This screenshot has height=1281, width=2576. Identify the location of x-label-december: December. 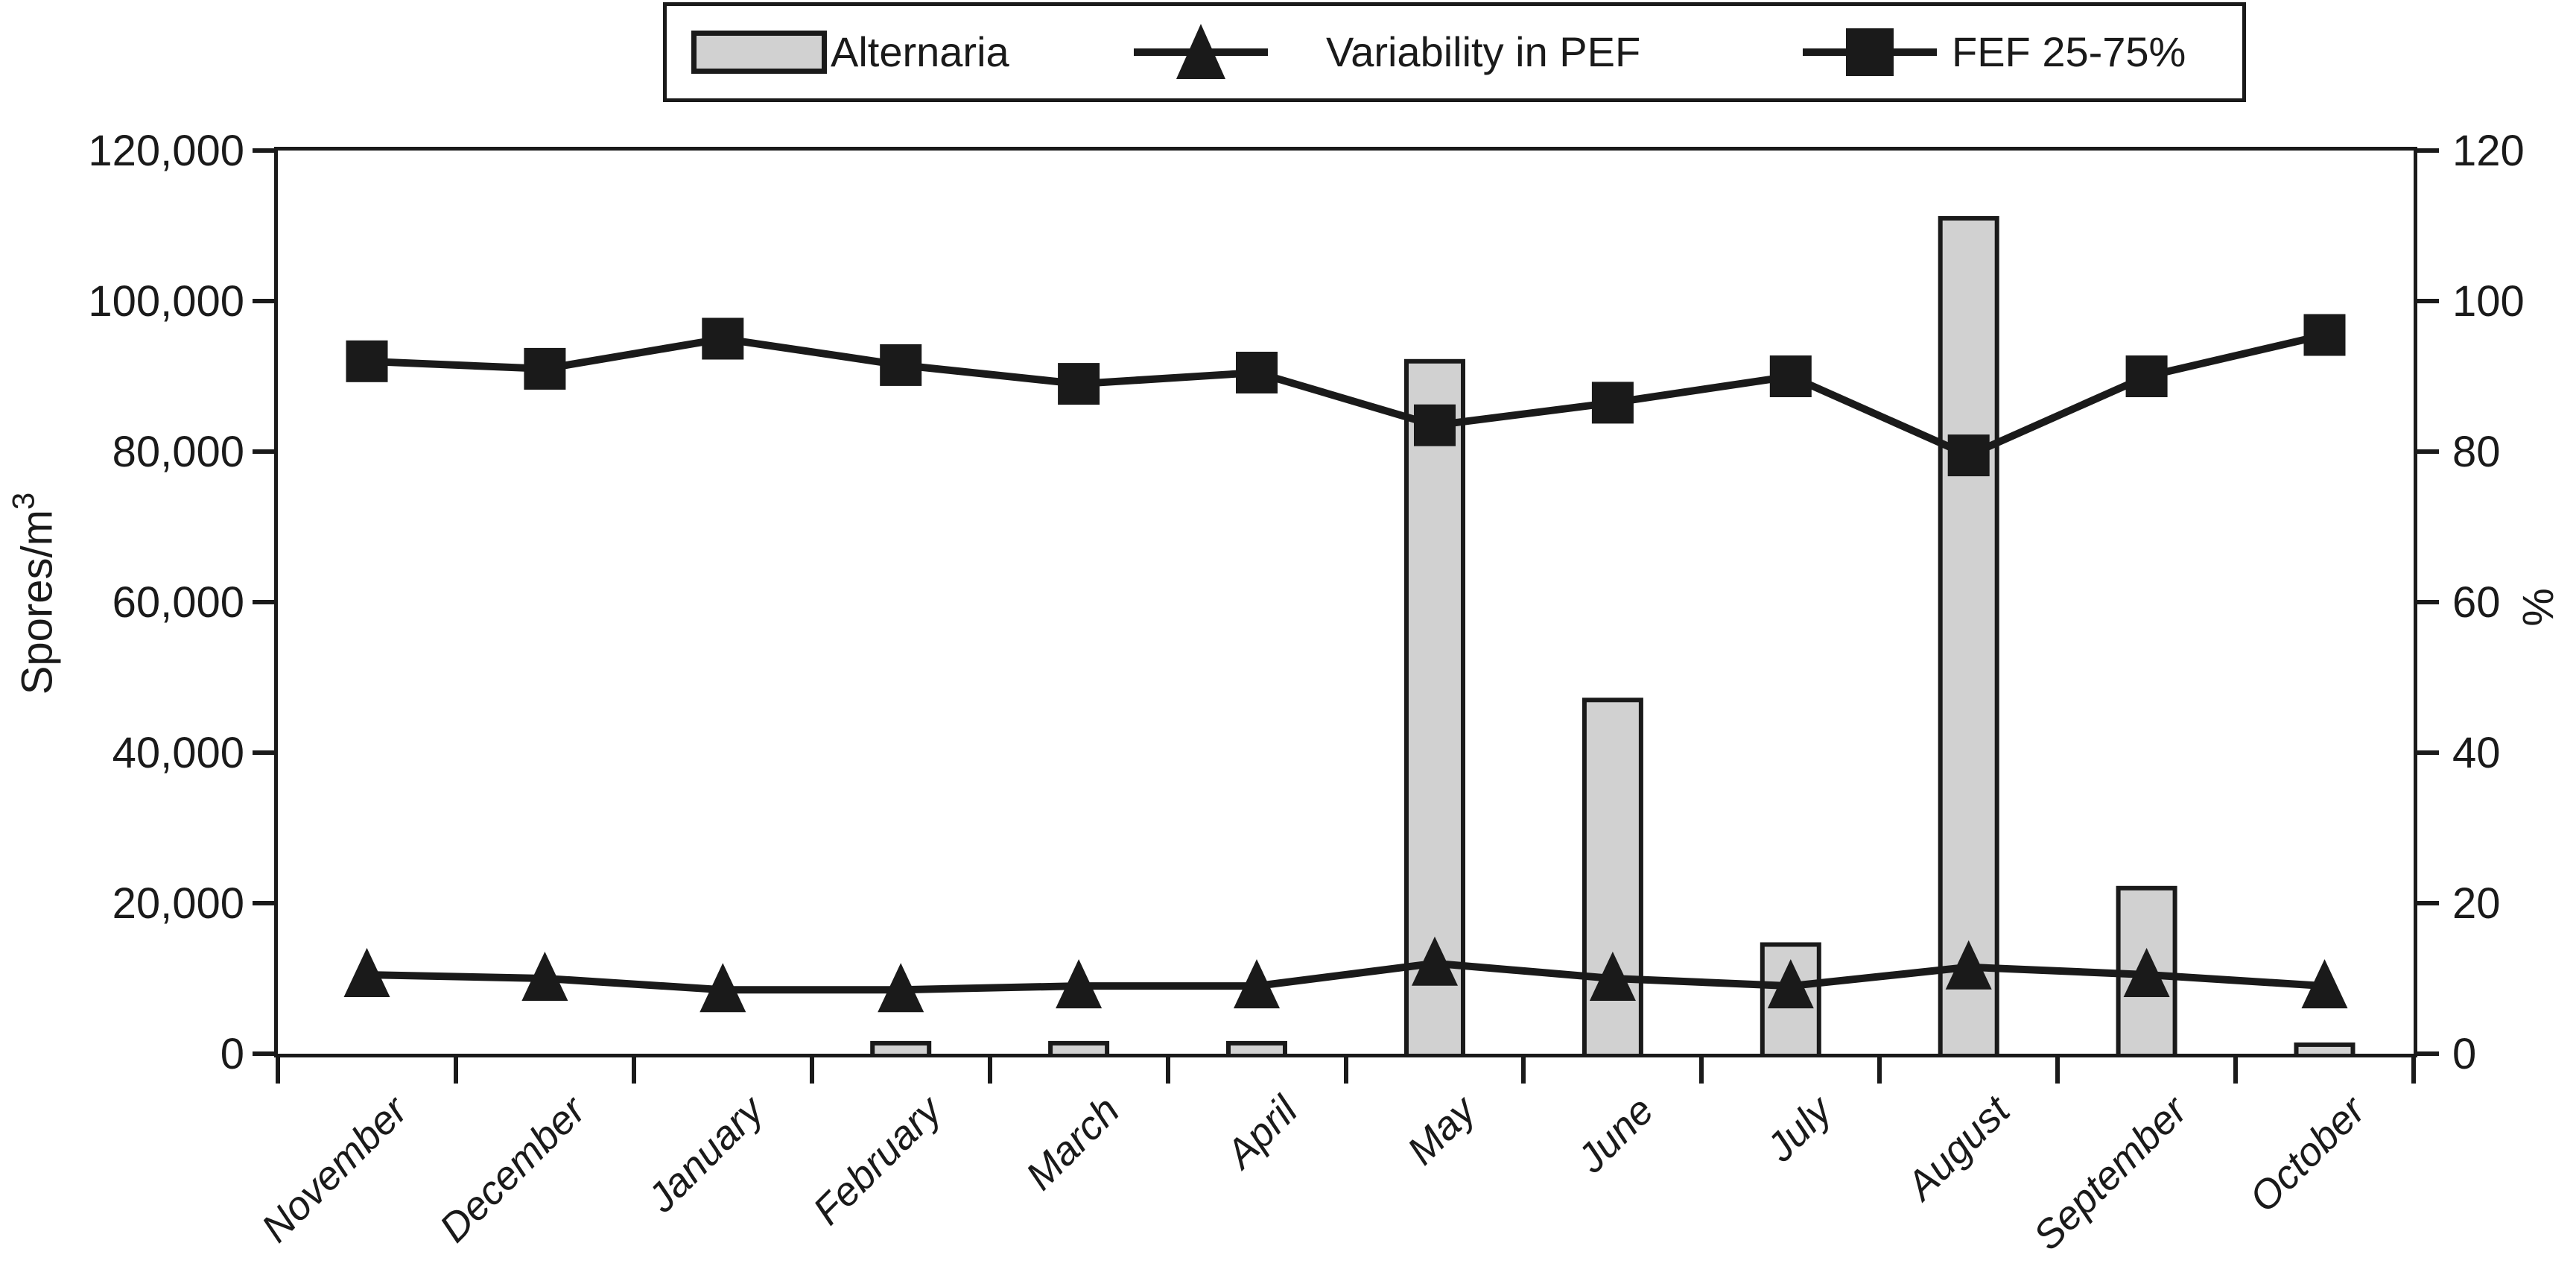
(512, 1169).